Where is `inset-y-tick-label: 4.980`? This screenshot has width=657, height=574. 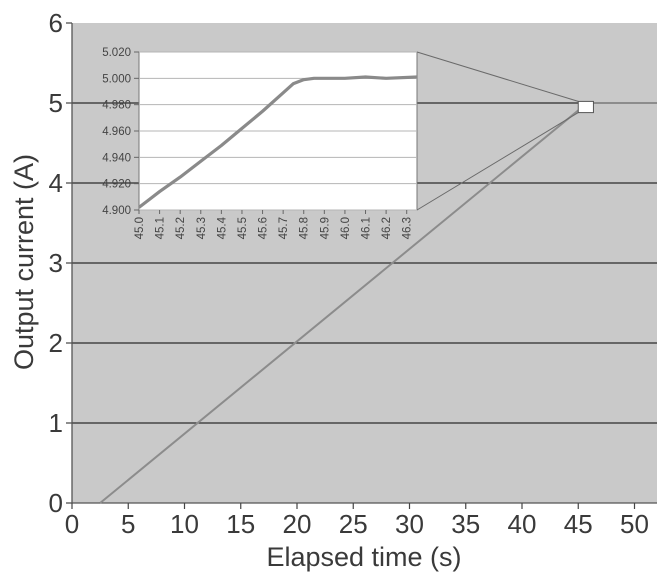 inset-y-tick-label: 4.980 is located at coordinates (116, 106).